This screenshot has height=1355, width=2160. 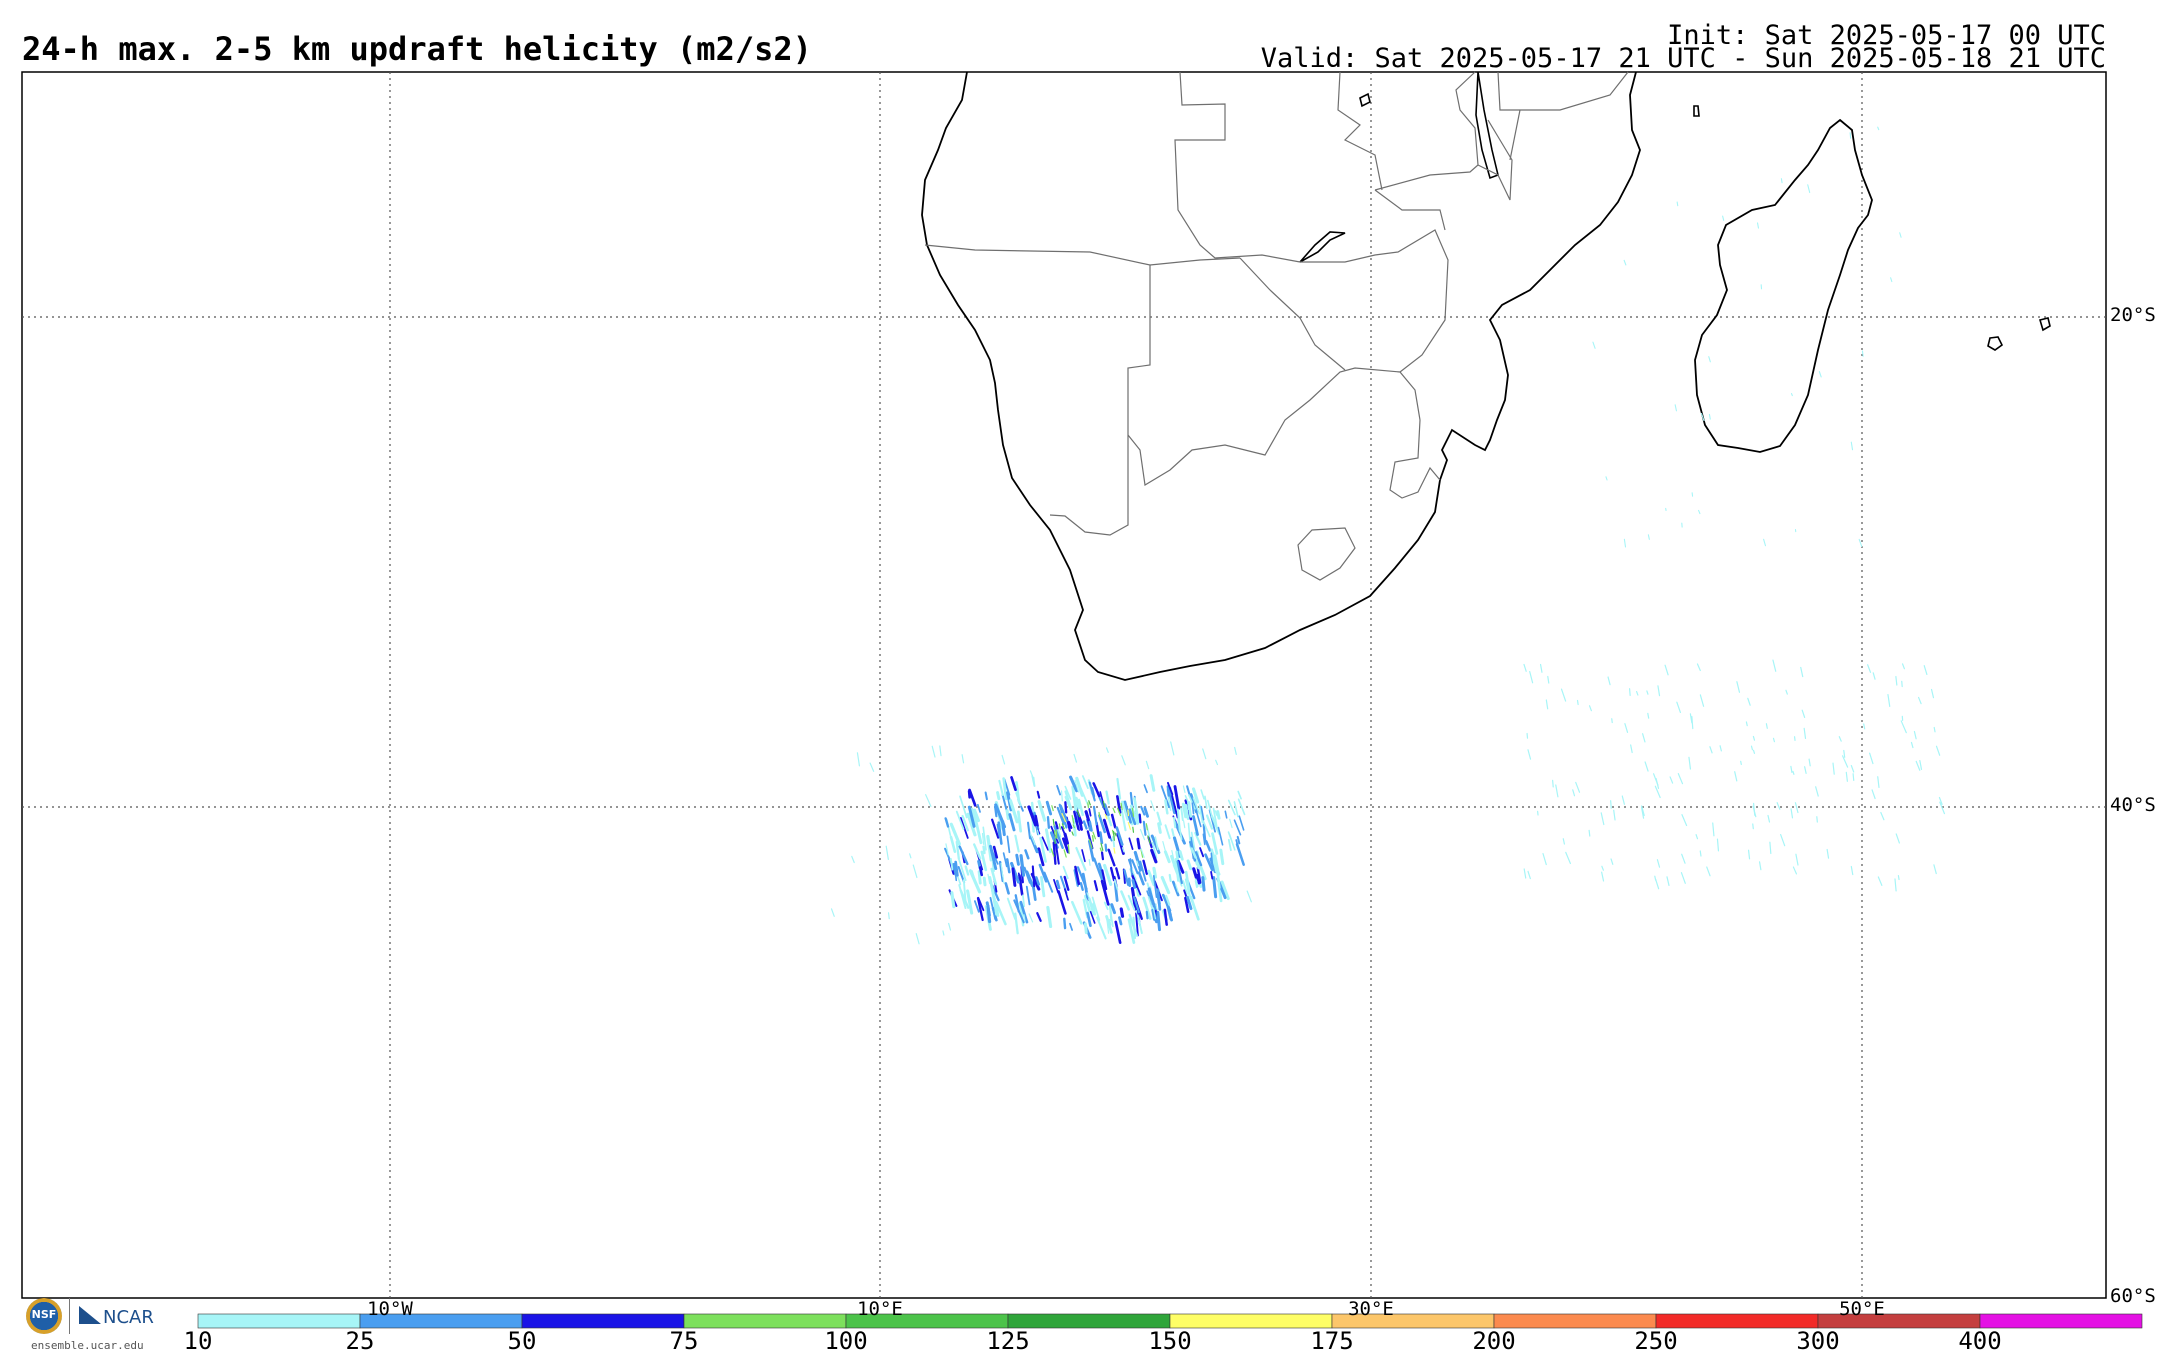 I want to click on ensemble-url: ensemble.ucar.edu, so click(x=87, y=1345).